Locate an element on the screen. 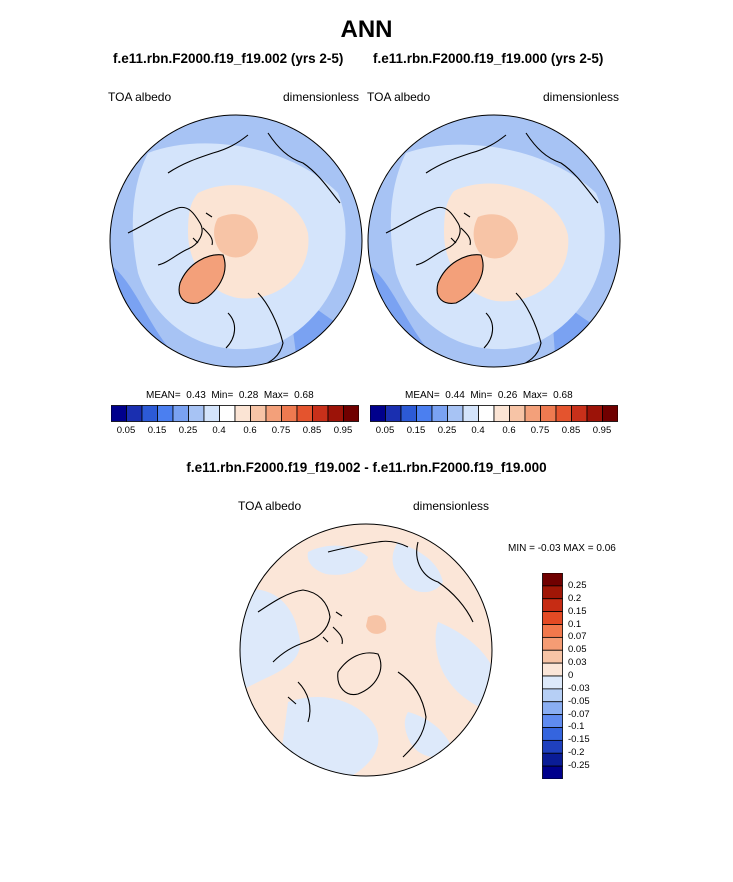 This screenshot has width=733, height=882. left-colorbar is located at coordinates (235, 413).